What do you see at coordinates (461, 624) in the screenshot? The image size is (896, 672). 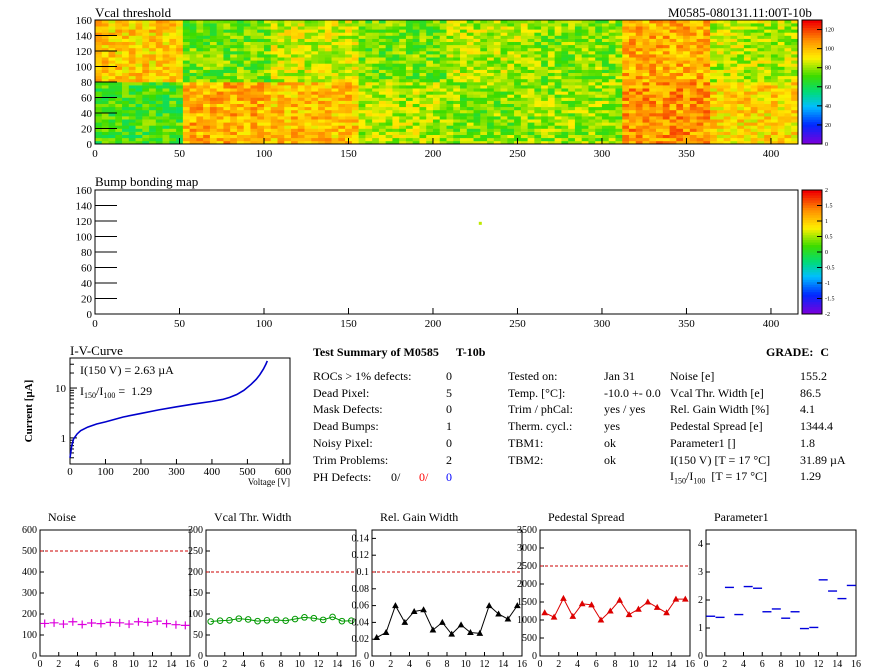 I see `plot-gain_width-point` at bounding box center [461, 624].